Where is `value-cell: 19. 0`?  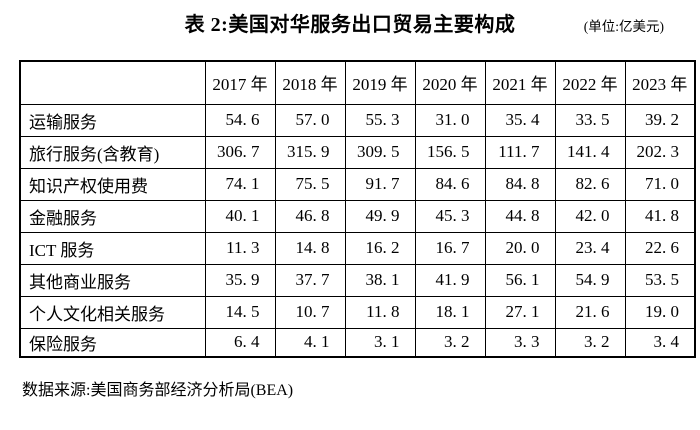 value-cell: 19. 0 is located at coordinates (660, 312).